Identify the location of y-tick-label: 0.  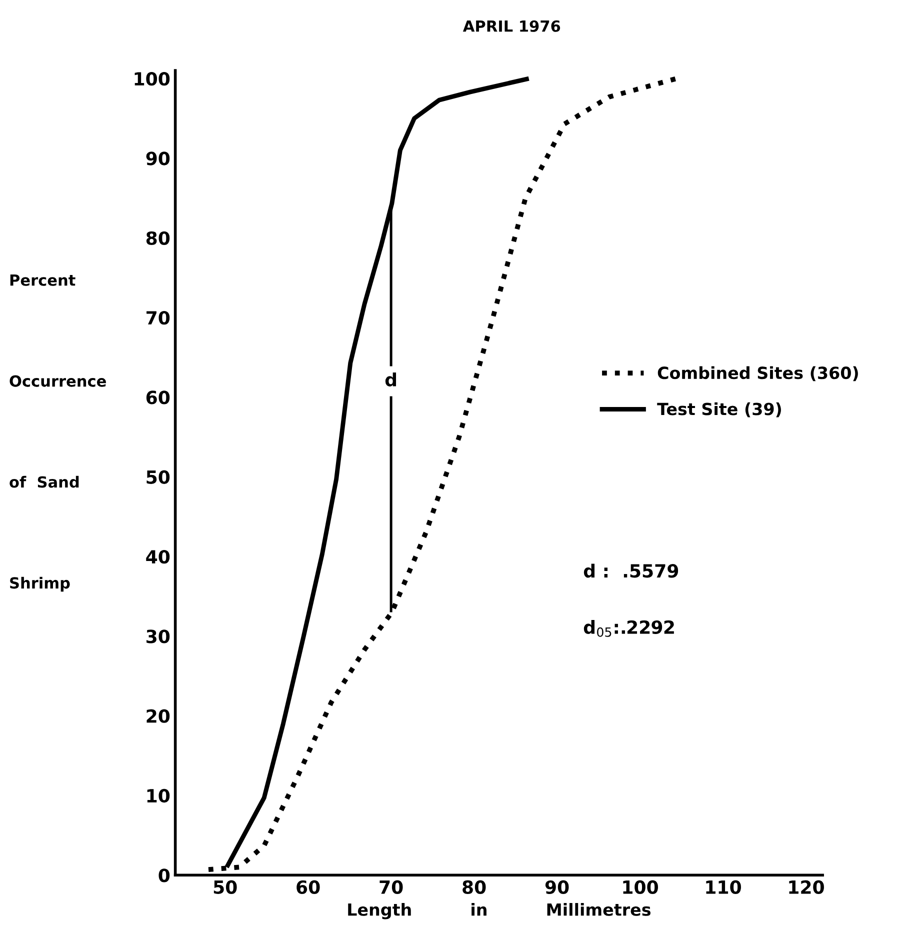
(164, 875).